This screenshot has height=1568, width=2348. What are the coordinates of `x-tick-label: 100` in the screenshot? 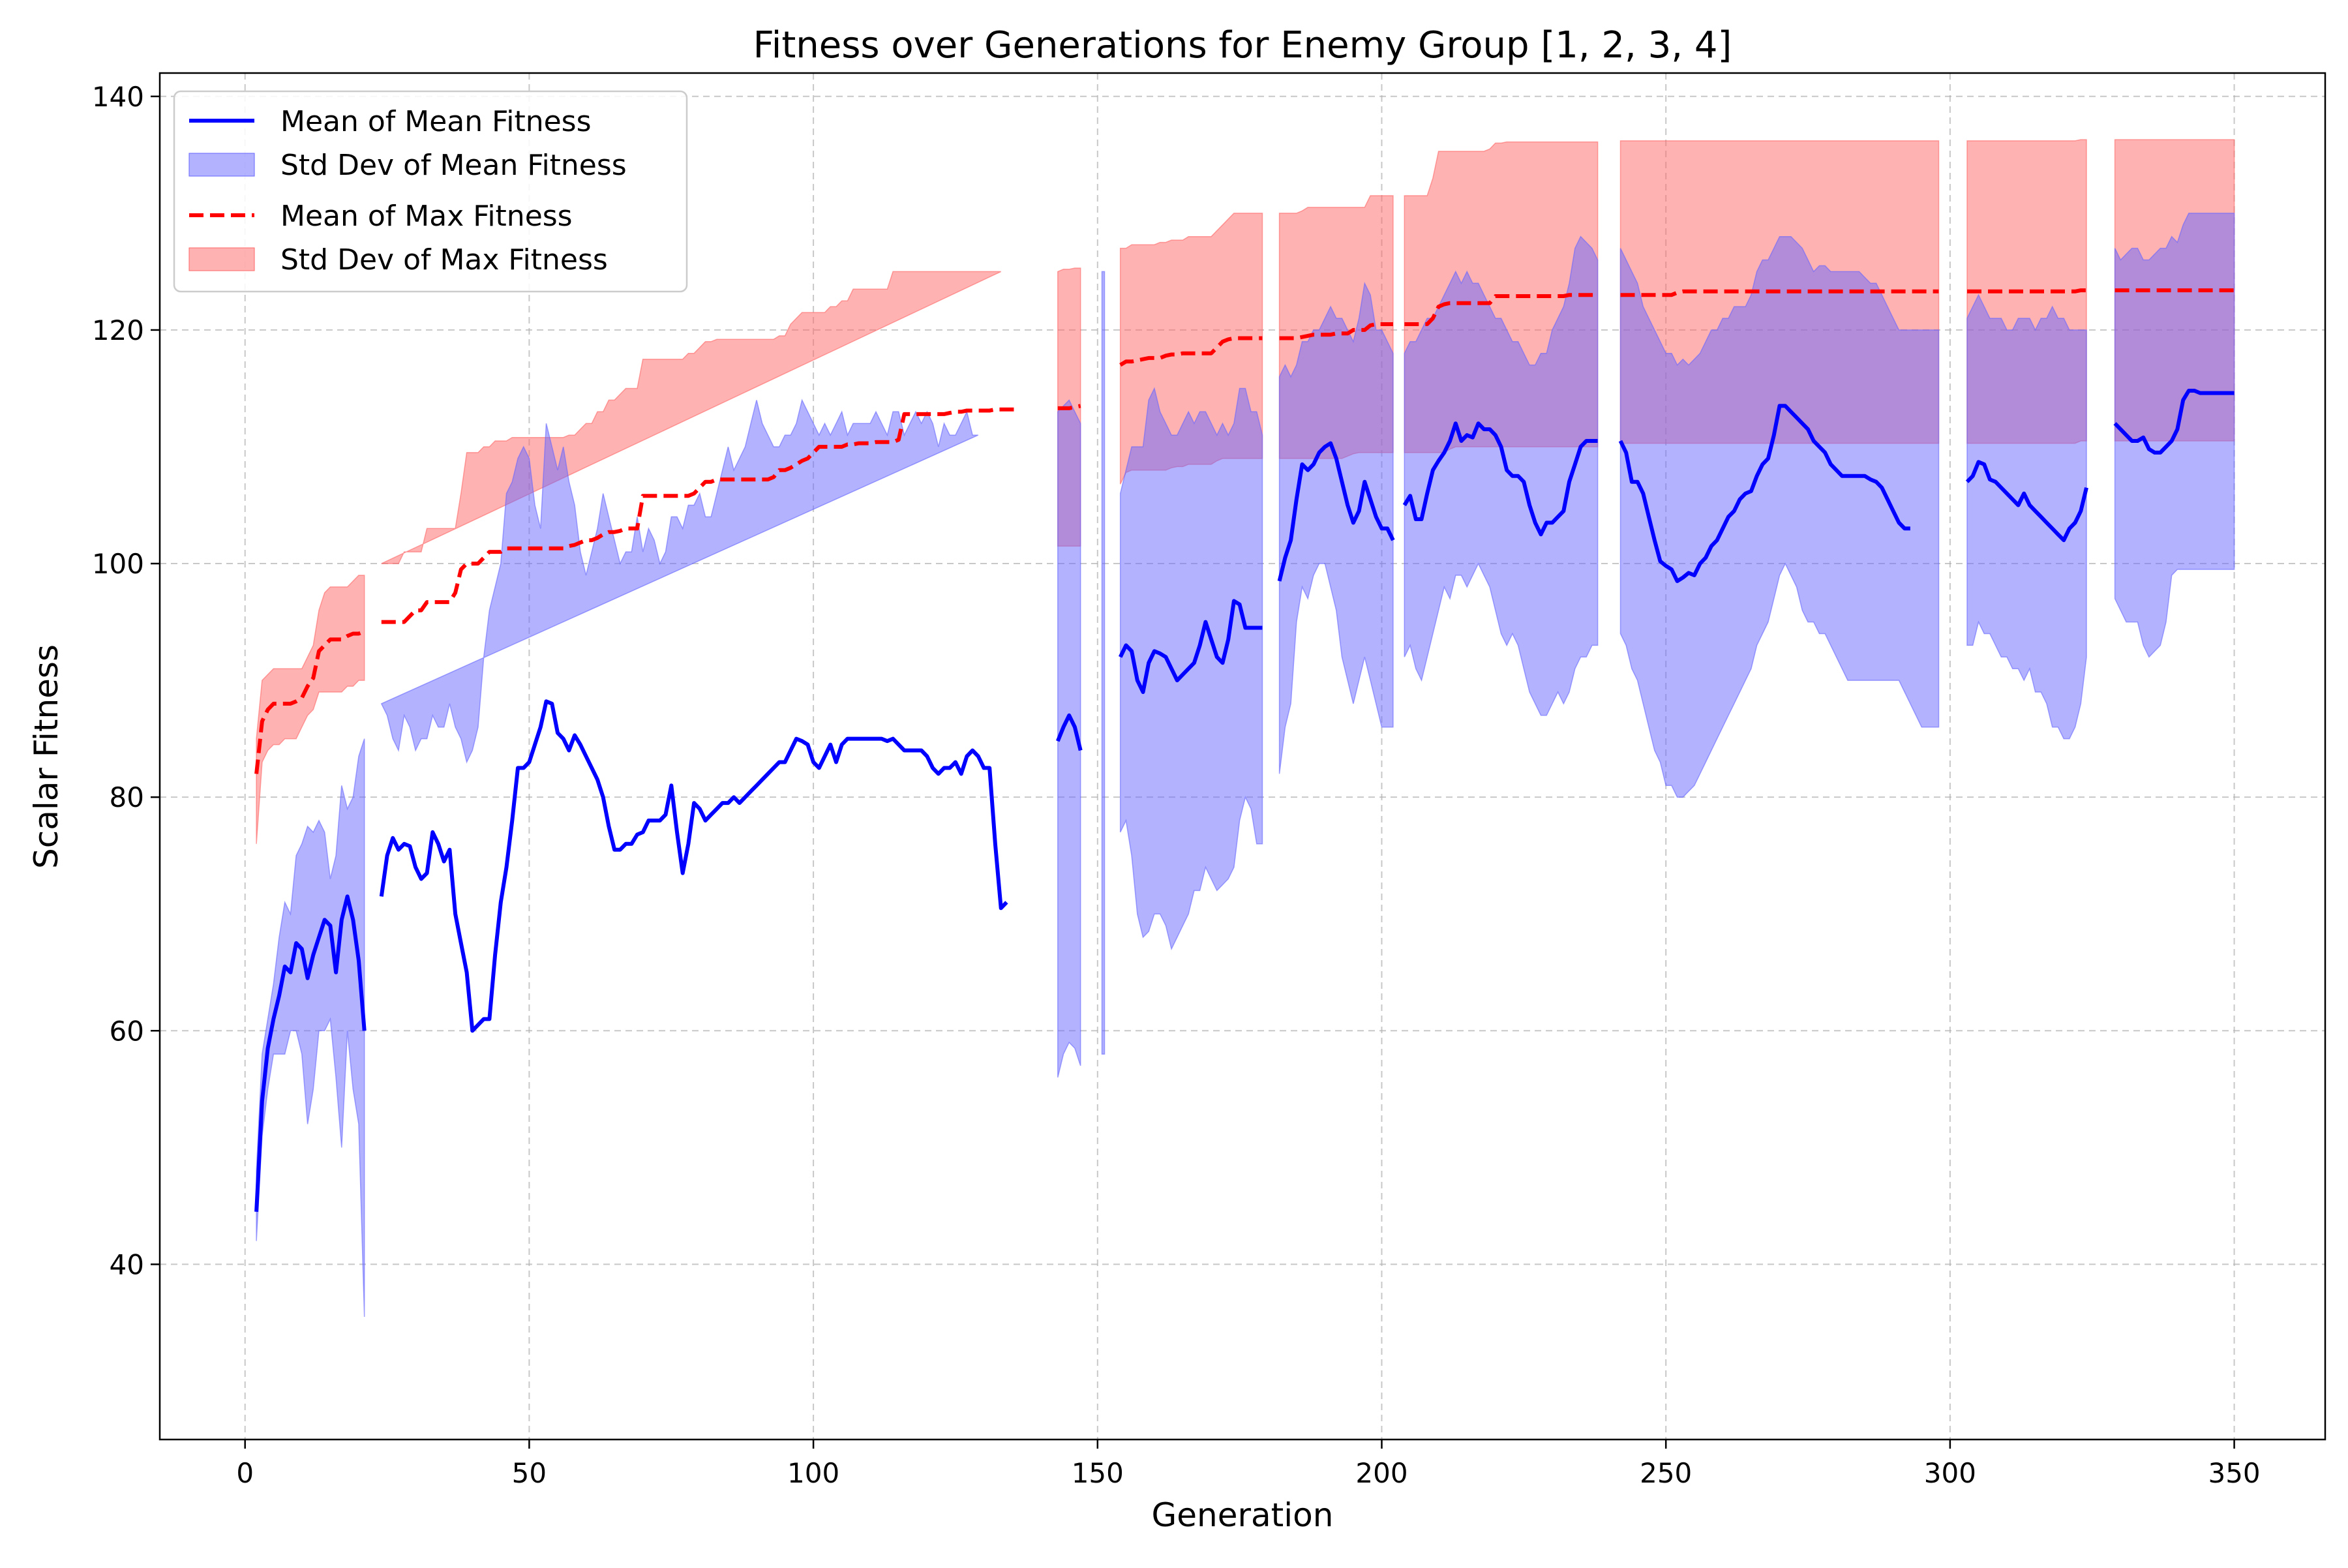 It's located at (813, 1473).